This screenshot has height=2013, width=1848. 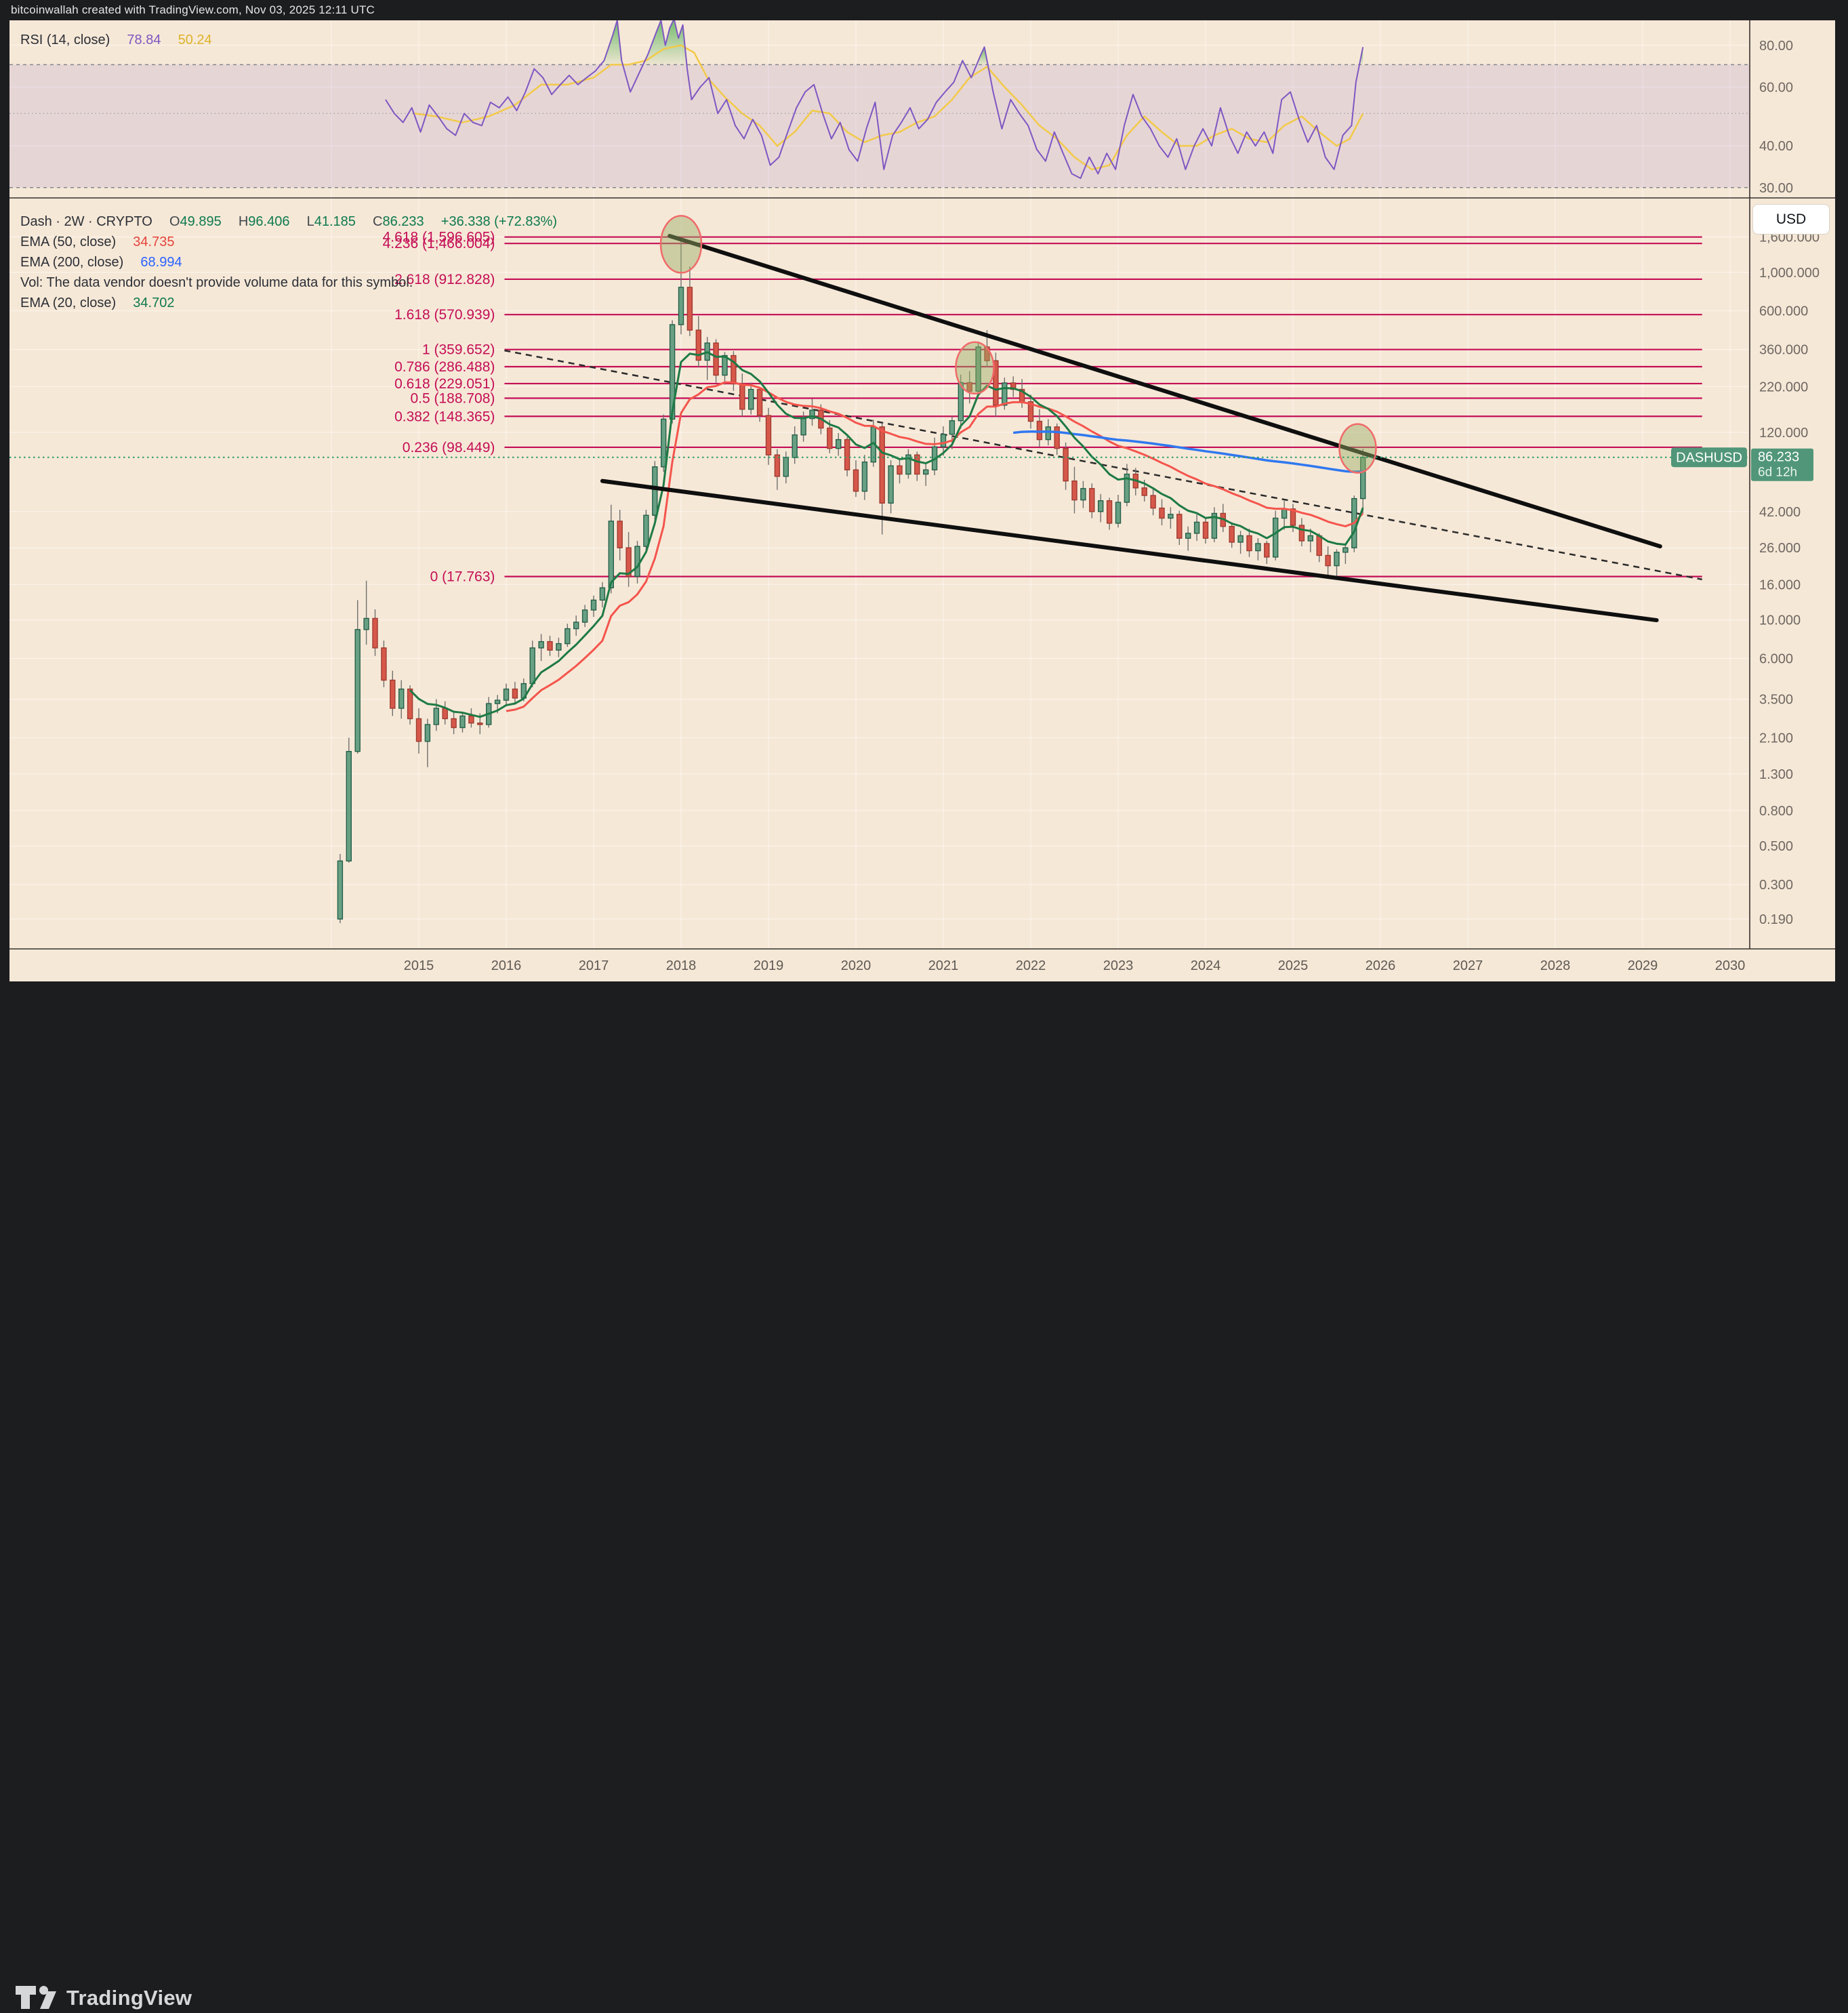 What do you see at coordinates (444, 417) in the screenshot?
I see `fib-label-0.382: 0.382 (148.365)` at bounding box center [444, 417].